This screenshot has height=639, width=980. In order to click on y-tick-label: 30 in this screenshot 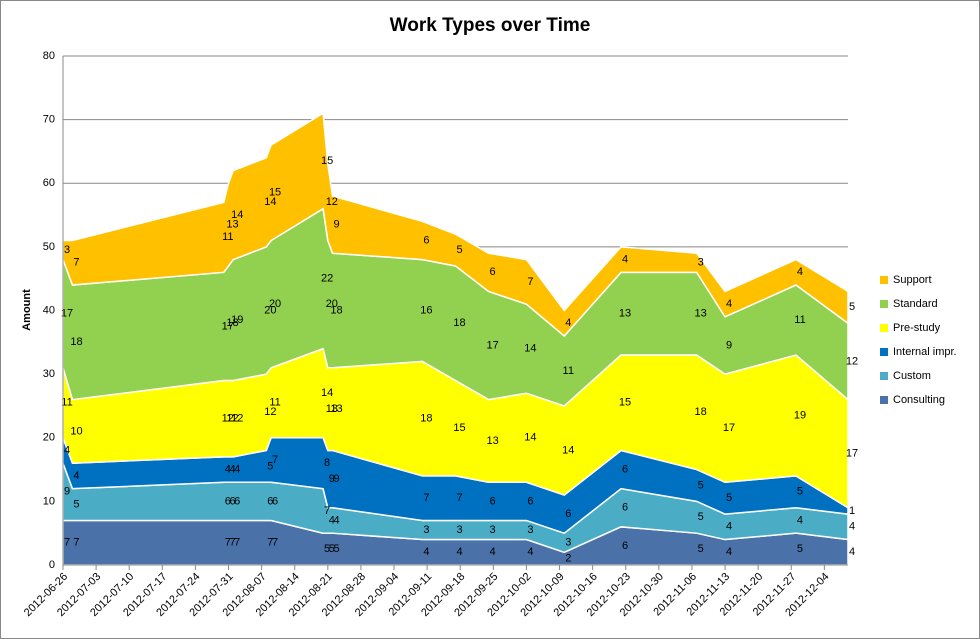, I will do `click(49, 374)`.